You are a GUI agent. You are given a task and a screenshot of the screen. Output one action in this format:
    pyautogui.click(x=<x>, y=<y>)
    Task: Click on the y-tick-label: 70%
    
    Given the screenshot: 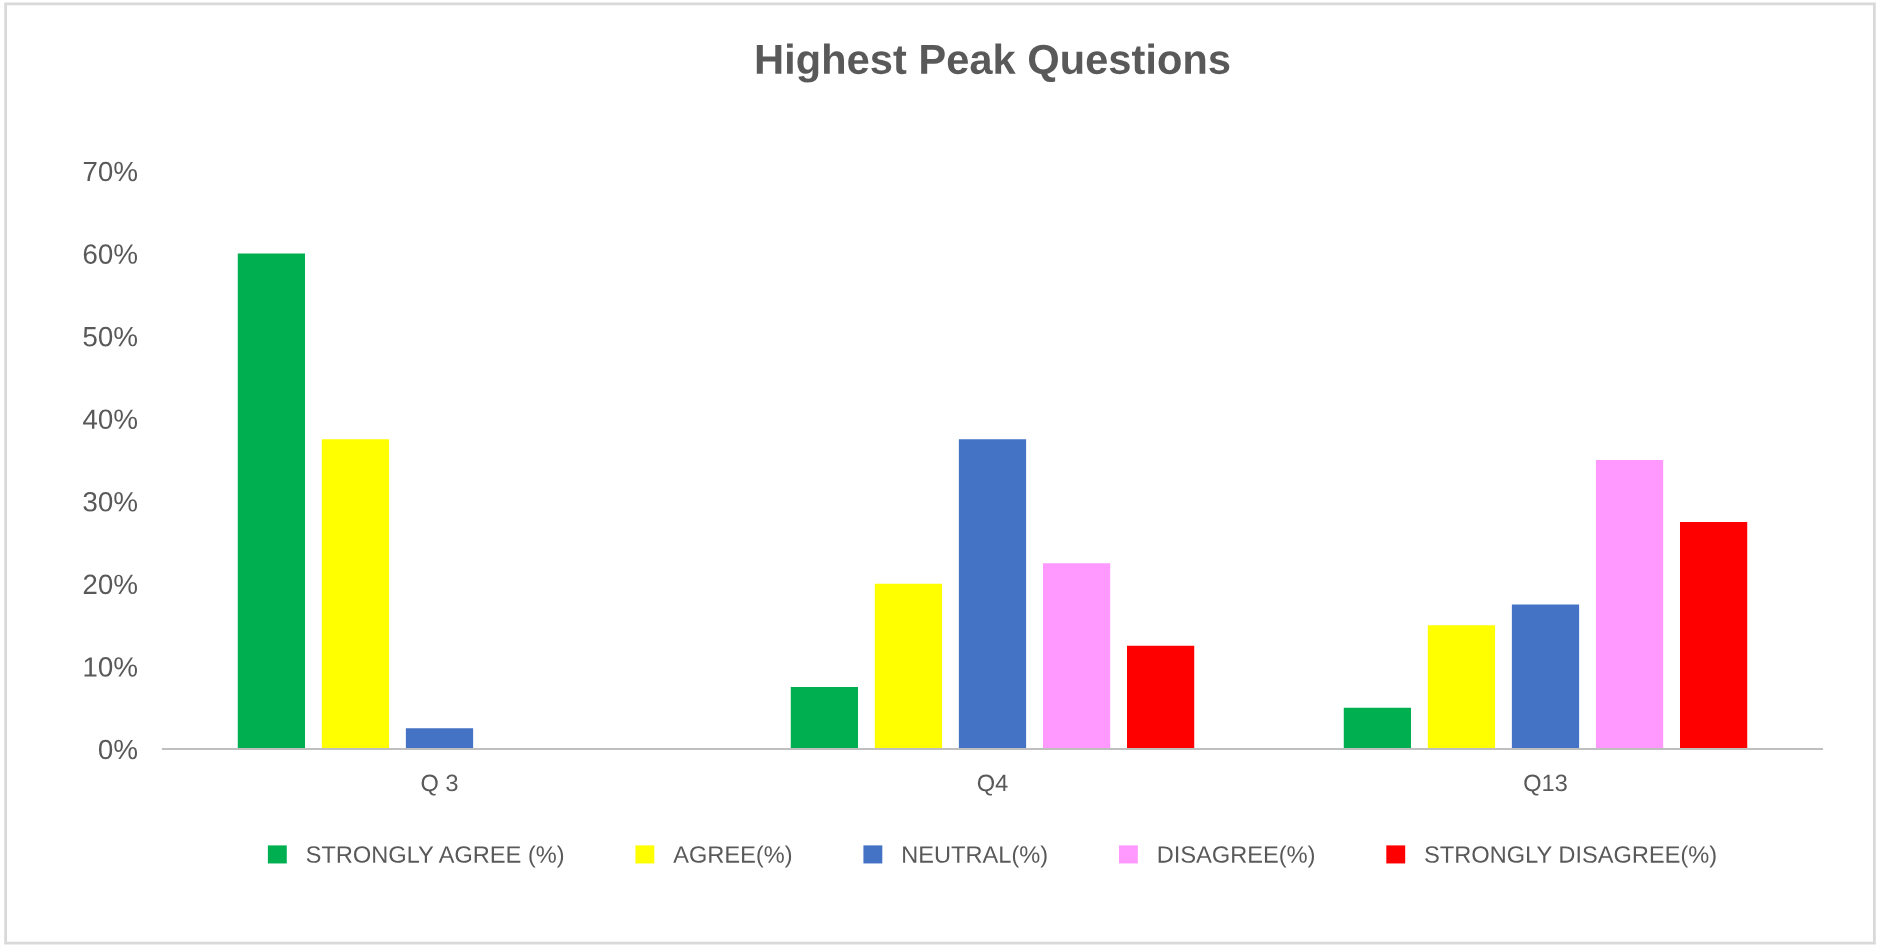 What is the action you would take?
    pyautogui.click(x=110, y=171)
    